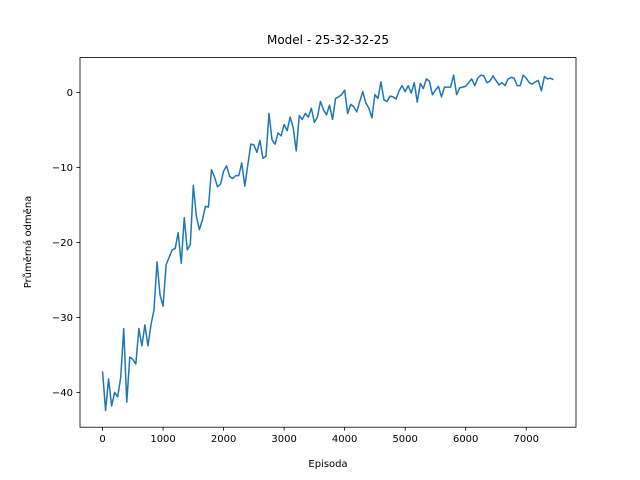 The image size is (640, 480). Describe the element at coordinates (404, 439) in the screenshot. I see `x-tick-label: 5000` at that location.